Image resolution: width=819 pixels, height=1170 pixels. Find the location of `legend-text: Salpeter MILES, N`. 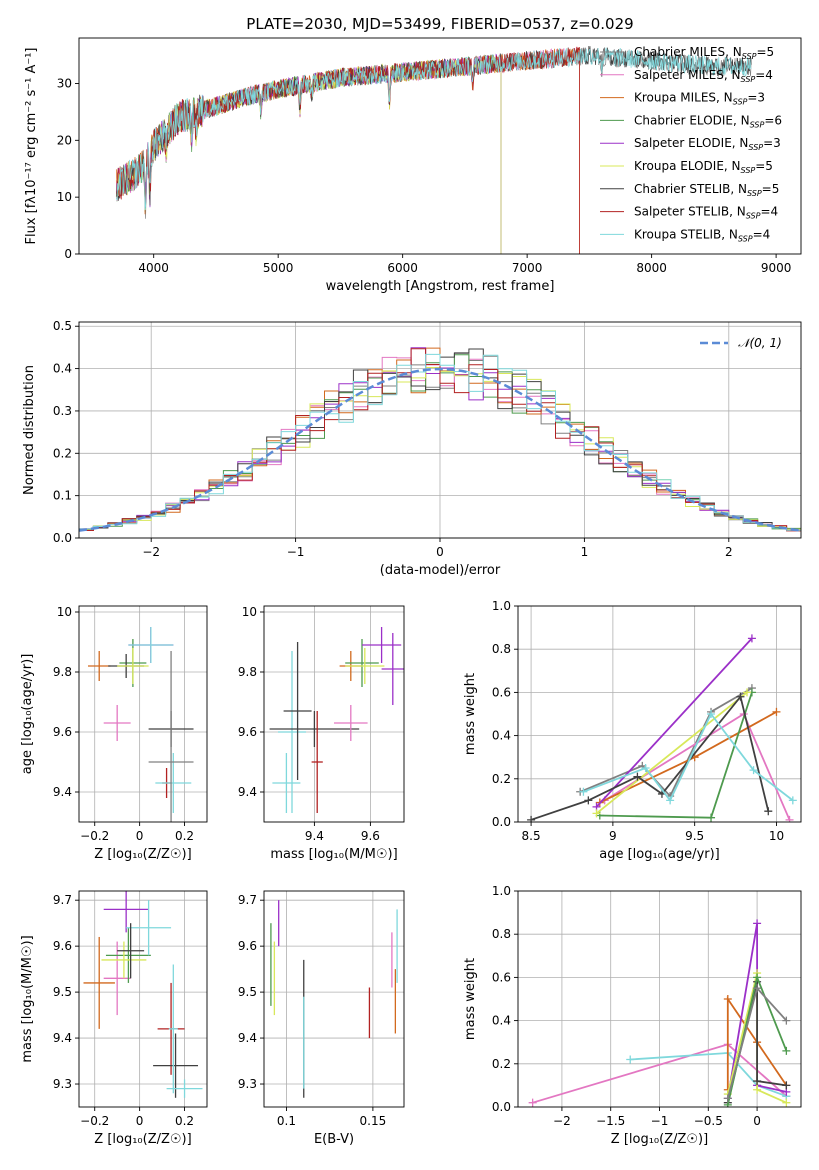

legend-text: Salpeter MILES, N is located at coordinates (687, 75).